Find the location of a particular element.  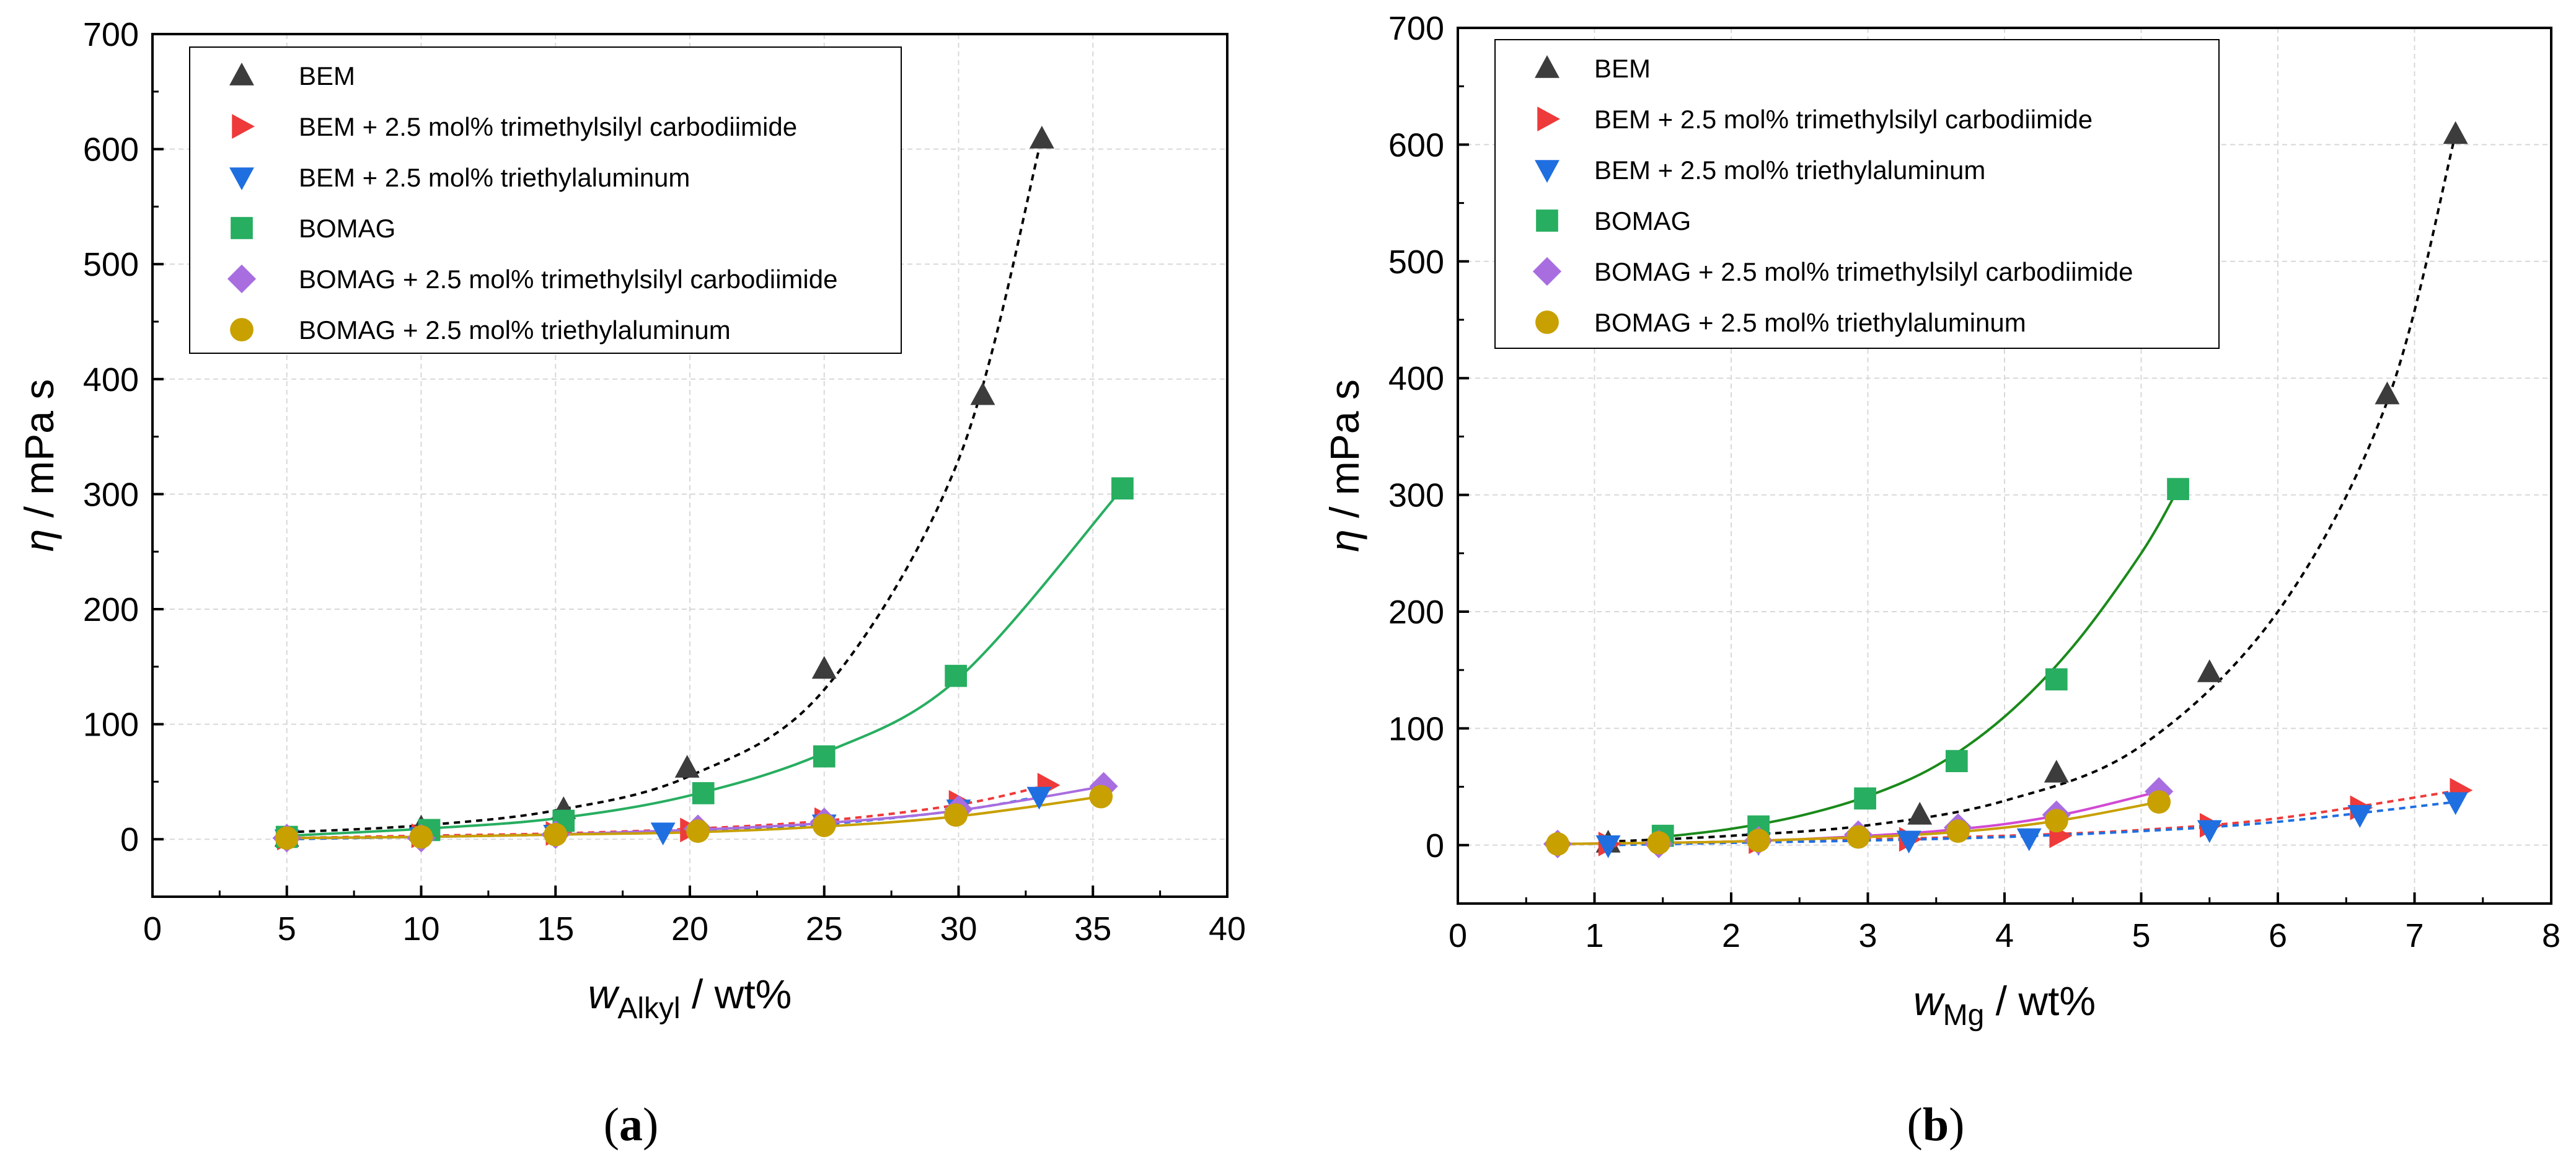

x-tick-label: 10 is located at coordinates (420, 929).